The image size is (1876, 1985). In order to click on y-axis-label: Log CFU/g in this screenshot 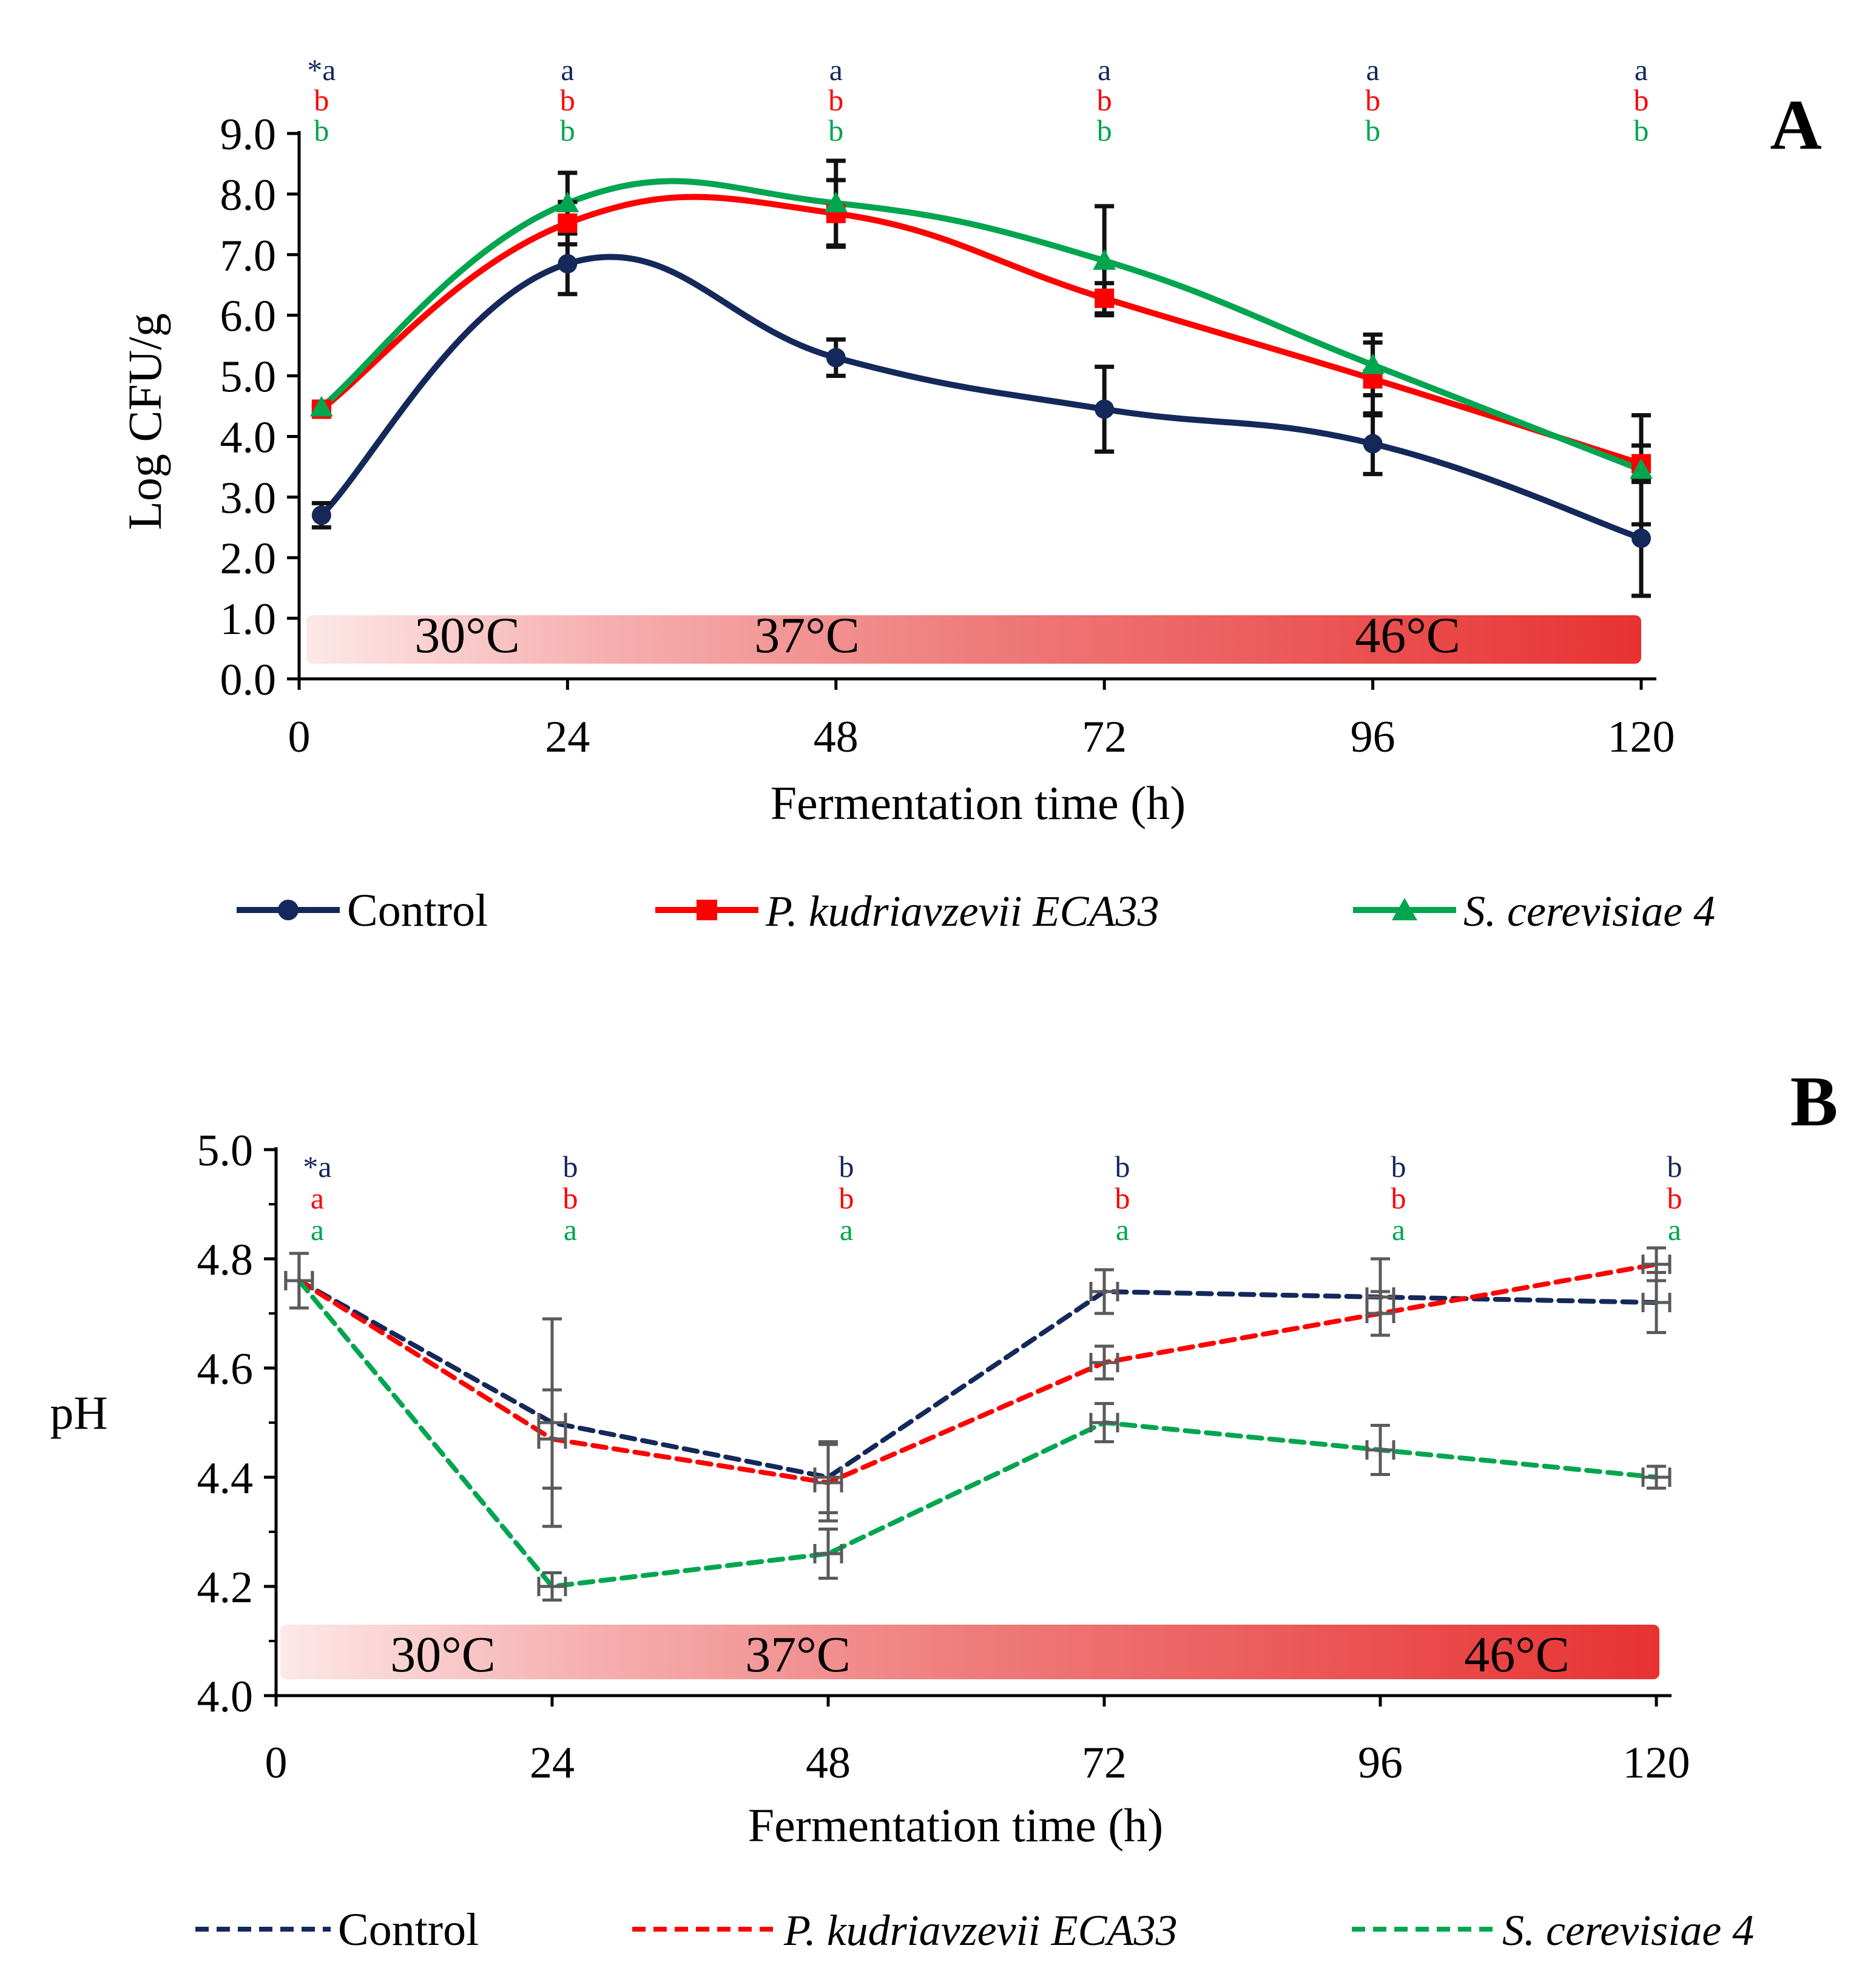, I will do `click(144, 421)`.